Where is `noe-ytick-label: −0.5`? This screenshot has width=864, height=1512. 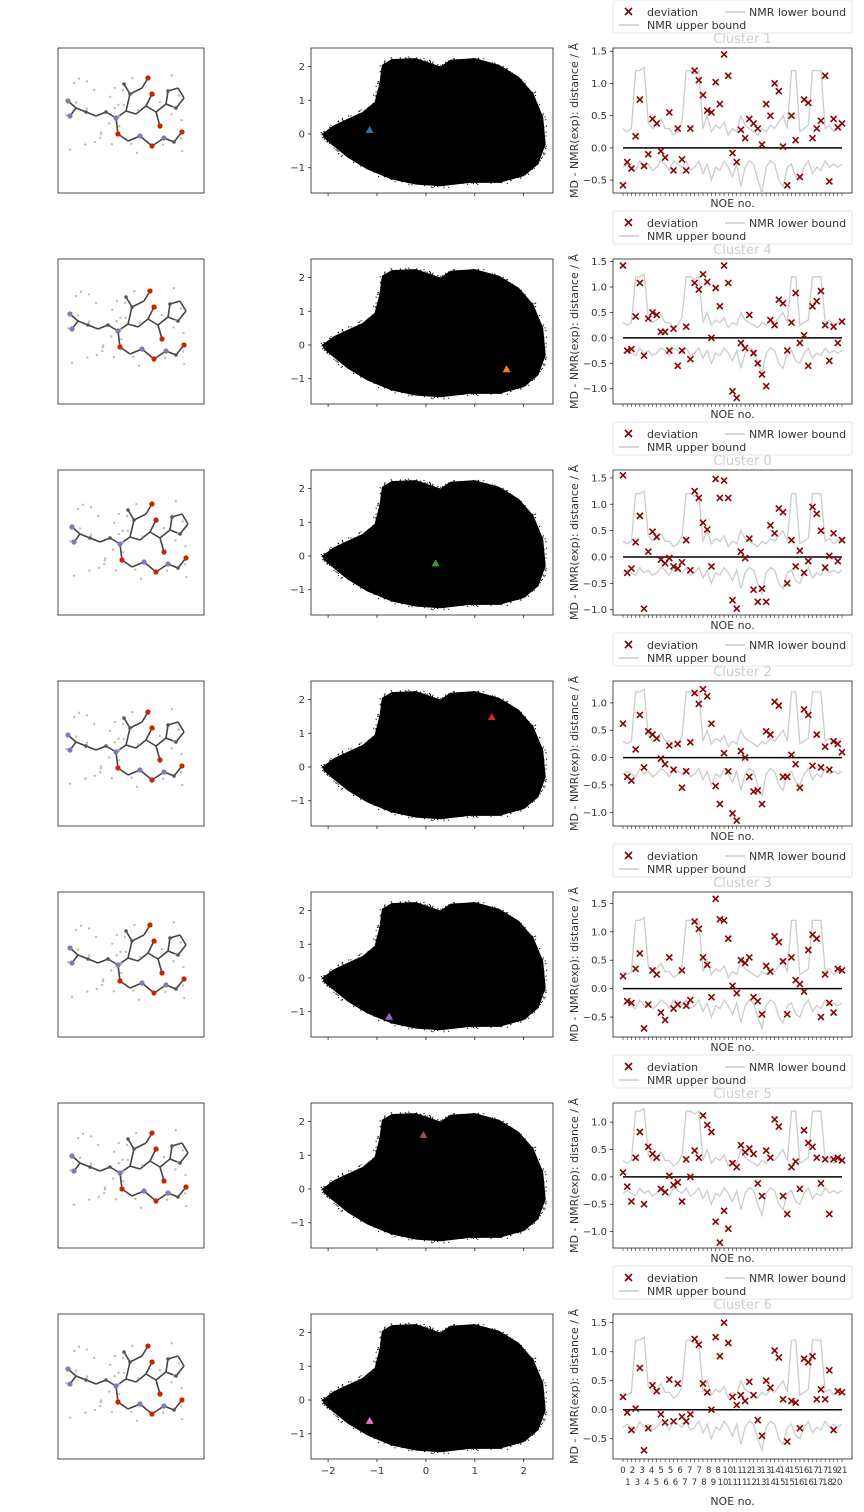 noe-ytick-label: −0.5 is located at coordinates (595, 1439).